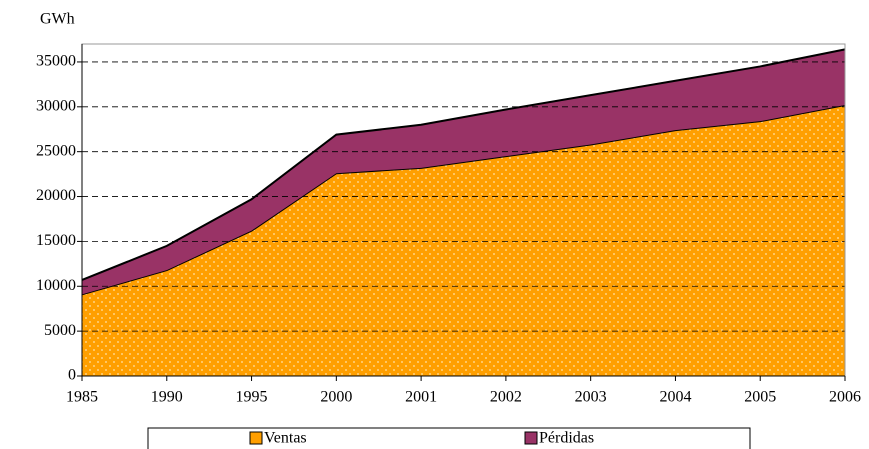 This screenshot has width=869, height=449. What do you see at coordinates (566, 438) in the screenshot?
I see `legend-label: Pérdidas` at bounding box center [566, 438].